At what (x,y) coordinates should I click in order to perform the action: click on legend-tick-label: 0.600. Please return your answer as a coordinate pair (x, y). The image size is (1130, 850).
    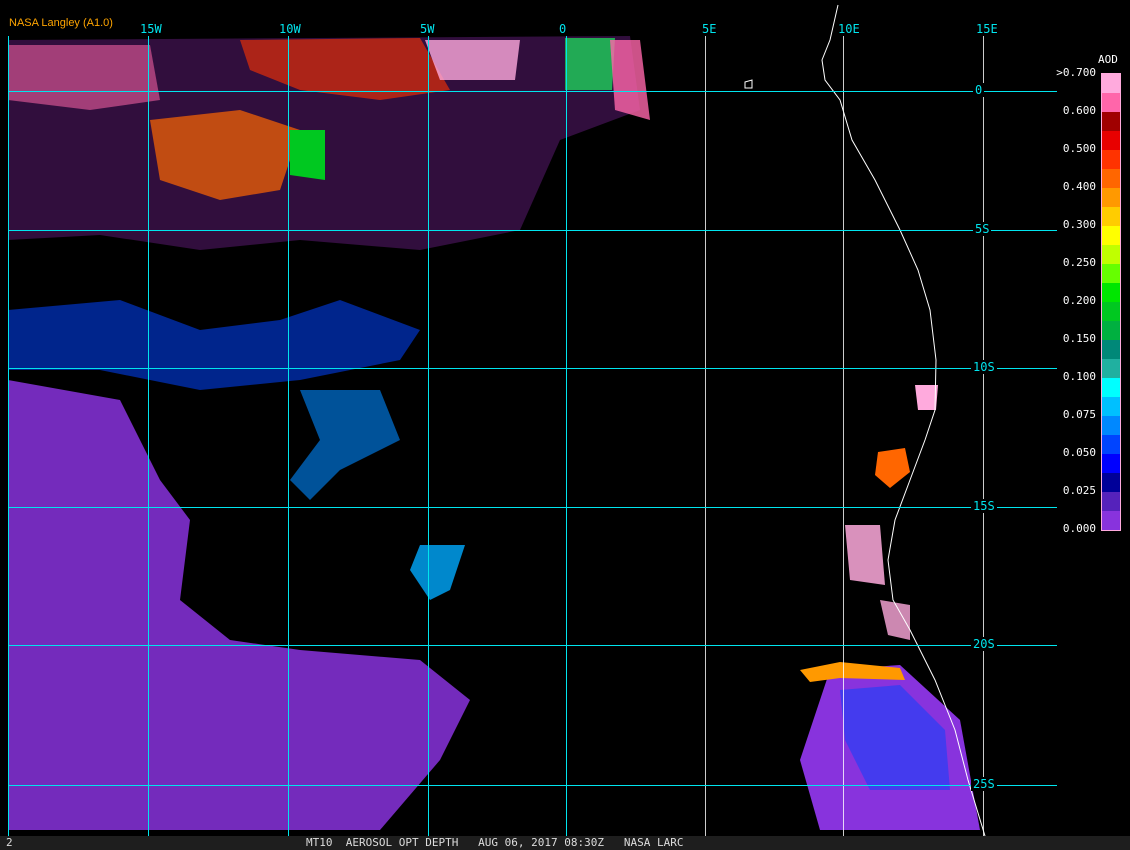
    Looking at the image, I should click on (1079, 110).